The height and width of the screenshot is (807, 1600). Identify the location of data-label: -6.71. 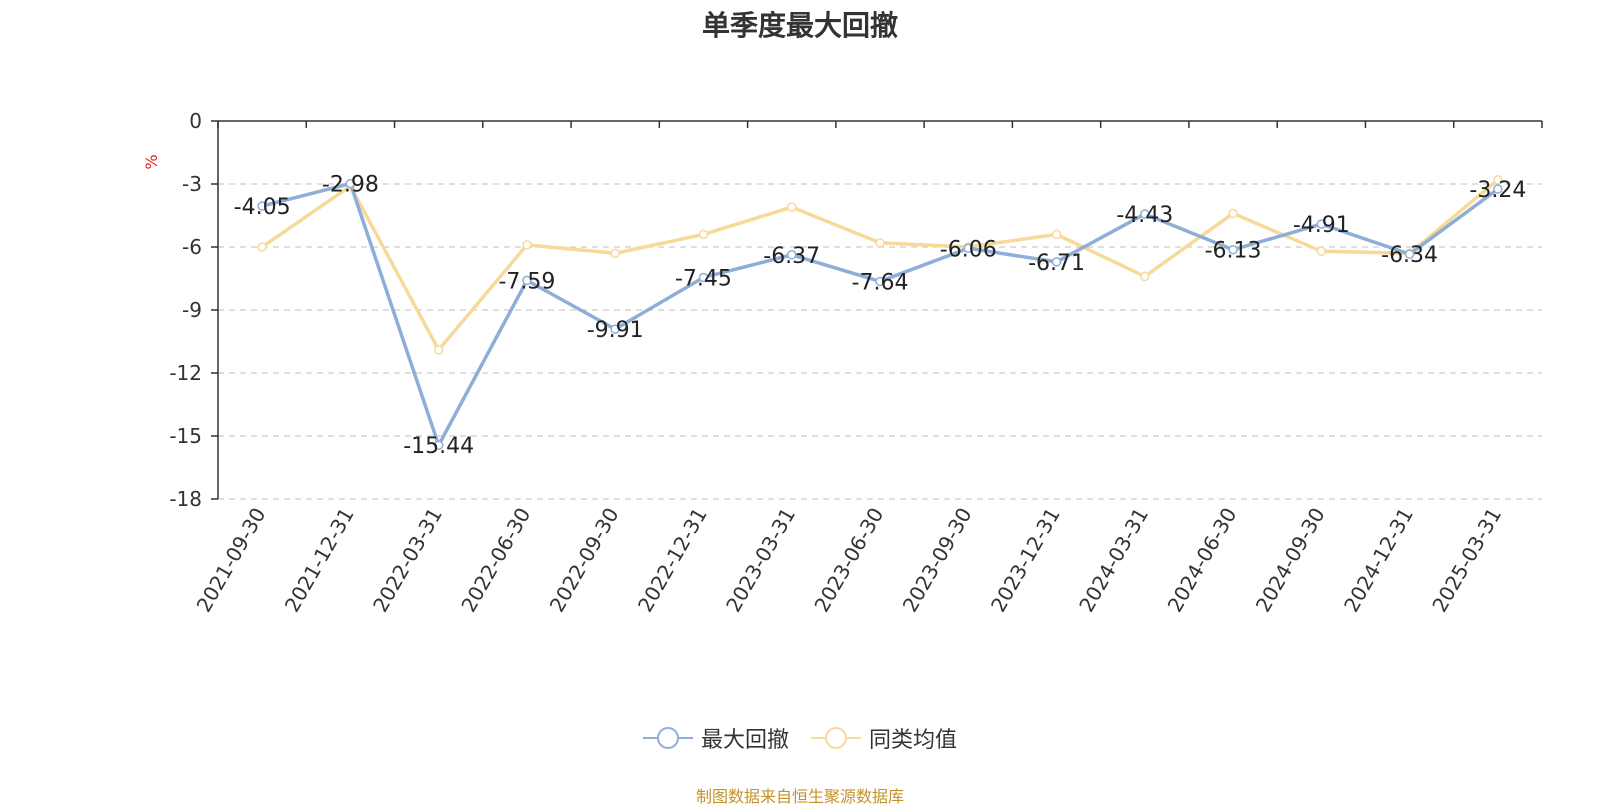
(1056, 263).